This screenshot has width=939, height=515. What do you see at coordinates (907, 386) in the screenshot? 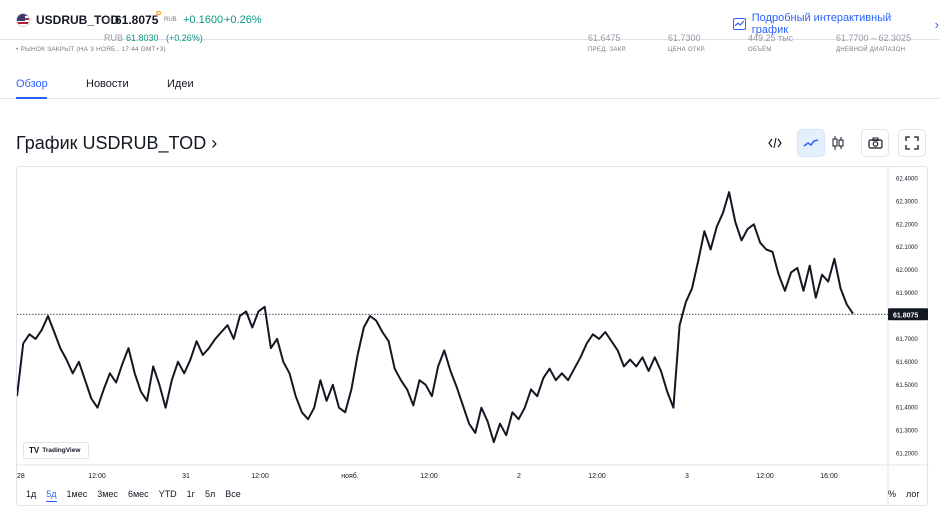
I see `y-tick-label: 61.5000` at bounding box center [907, 386].